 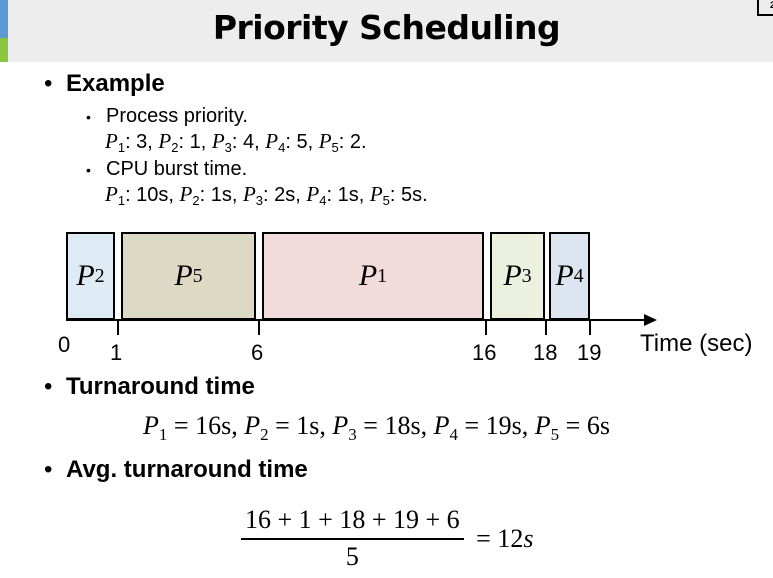 What do you see at coordinates (342, 142) in the screenshot?
I see `priority-item: P5: 2.` at bounding box center [342, 142].